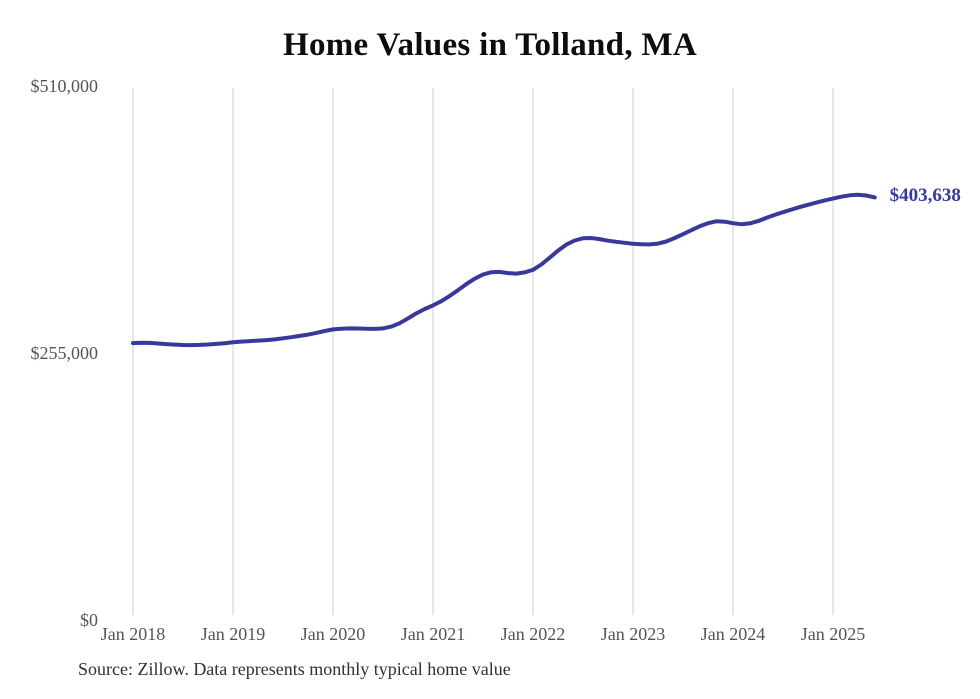 The width and height of the screenshot is (980, 699). I want to click on y-tick-label-0: $0, so click(89, 620).